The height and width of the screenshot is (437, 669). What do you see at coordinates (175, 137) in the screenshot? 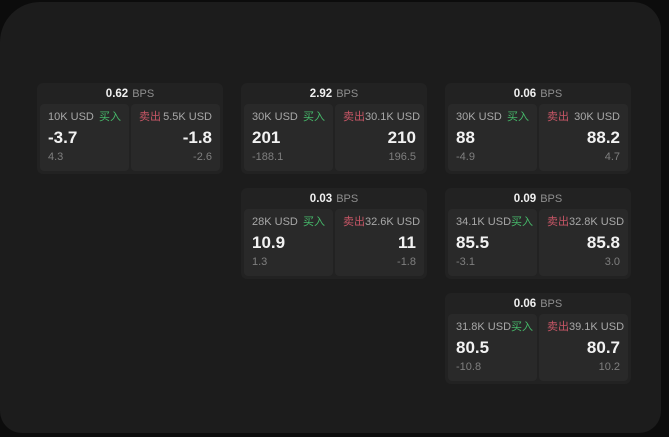
I see `sell-panel: 卖出 5.5K USD -1.8 -2.6` at bounding box center [175, 137].